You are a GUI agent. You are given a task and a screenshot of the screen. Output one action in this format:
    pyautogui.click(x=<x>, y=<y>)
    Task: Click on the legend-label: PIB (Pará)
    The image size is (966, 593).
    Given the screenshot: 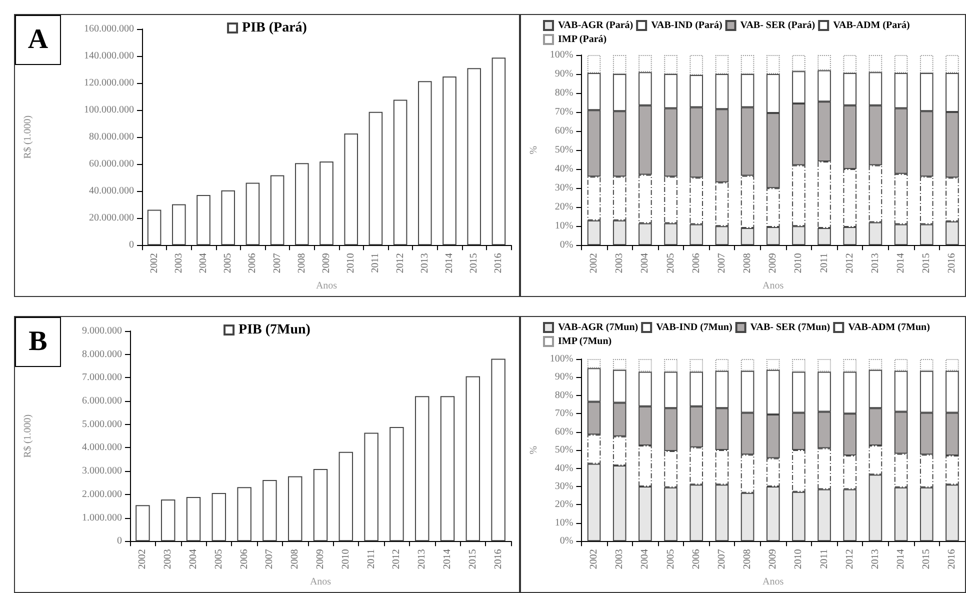 What is the action you would take?
    pyautogui.click(x=275, y=28)
    